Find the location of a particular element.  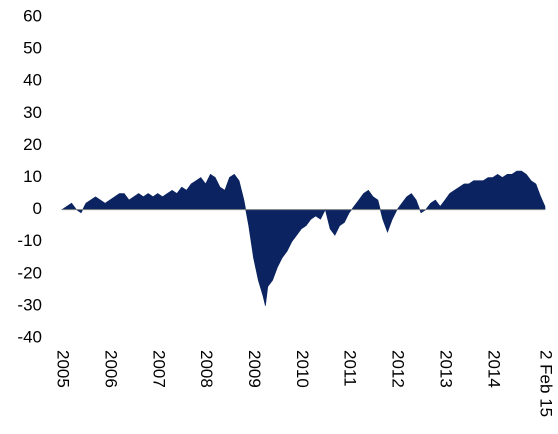

y-tick-label: 60 is located at coordinates (32, 15).